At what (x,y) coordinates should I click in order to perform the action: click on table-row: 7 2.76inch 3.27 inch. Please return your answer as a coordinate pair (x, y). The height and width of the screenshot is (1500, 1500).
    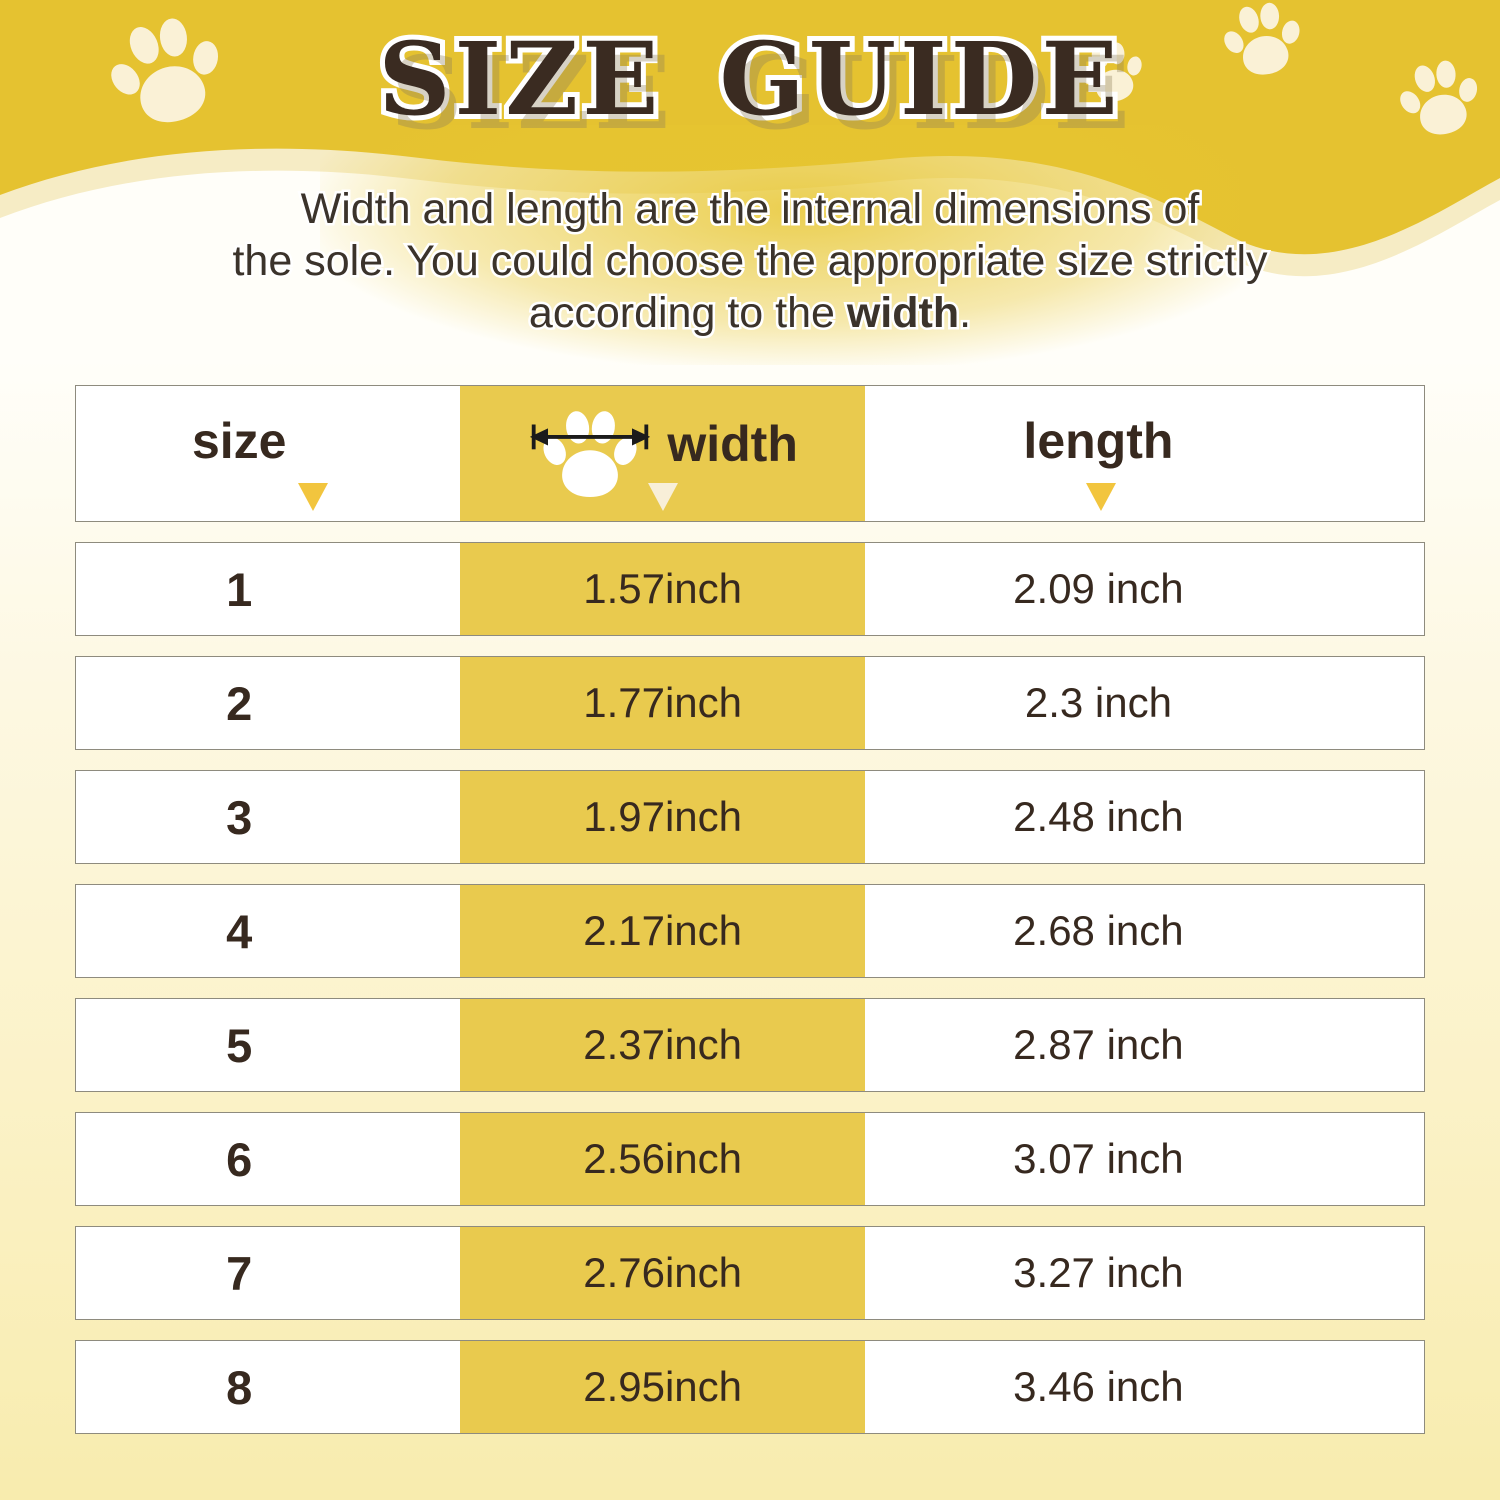
    Looking at the image, I should click on (750, 1273).